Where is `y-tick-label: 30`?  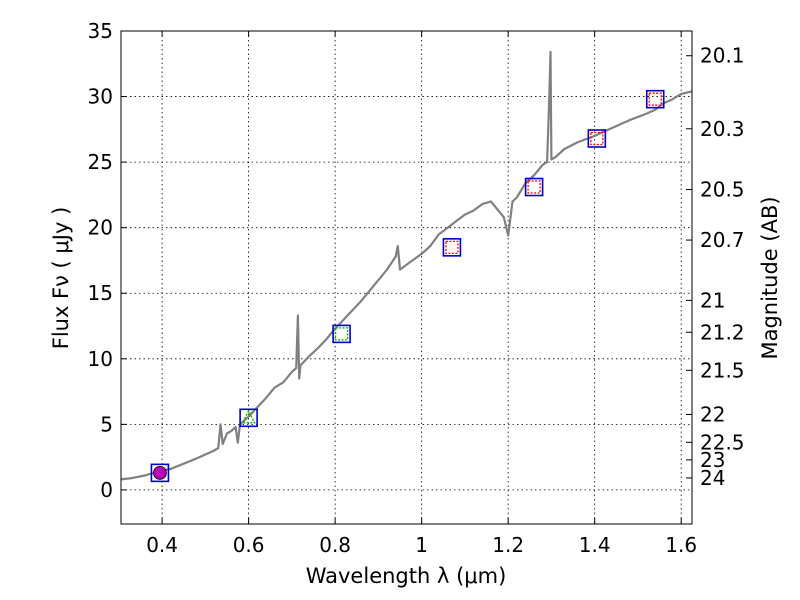
y-tick-label: 30 is located at coordinates (100, 97).